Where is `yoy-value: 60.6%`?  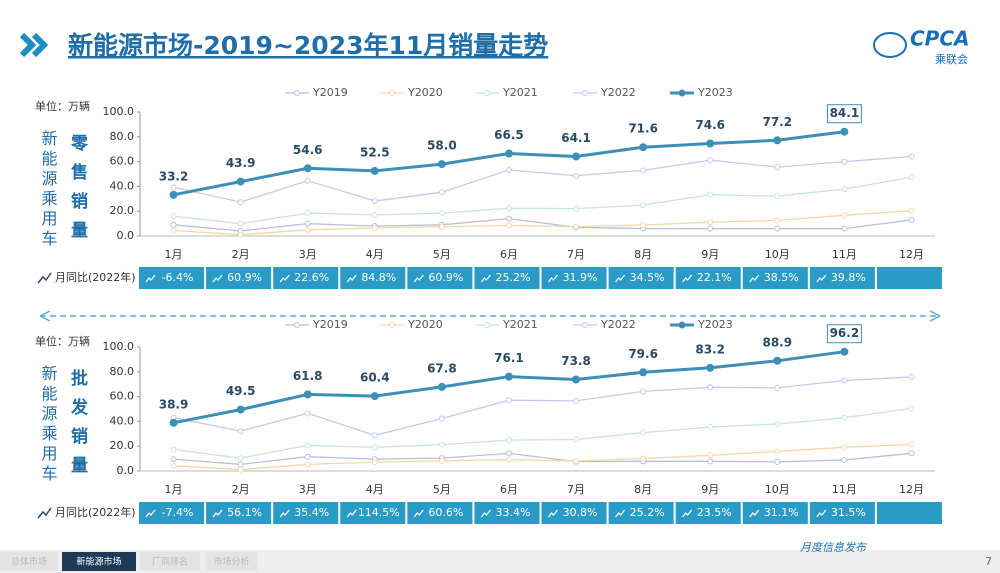 yoy-value: 60.6% is located at coordinates (445, 512).